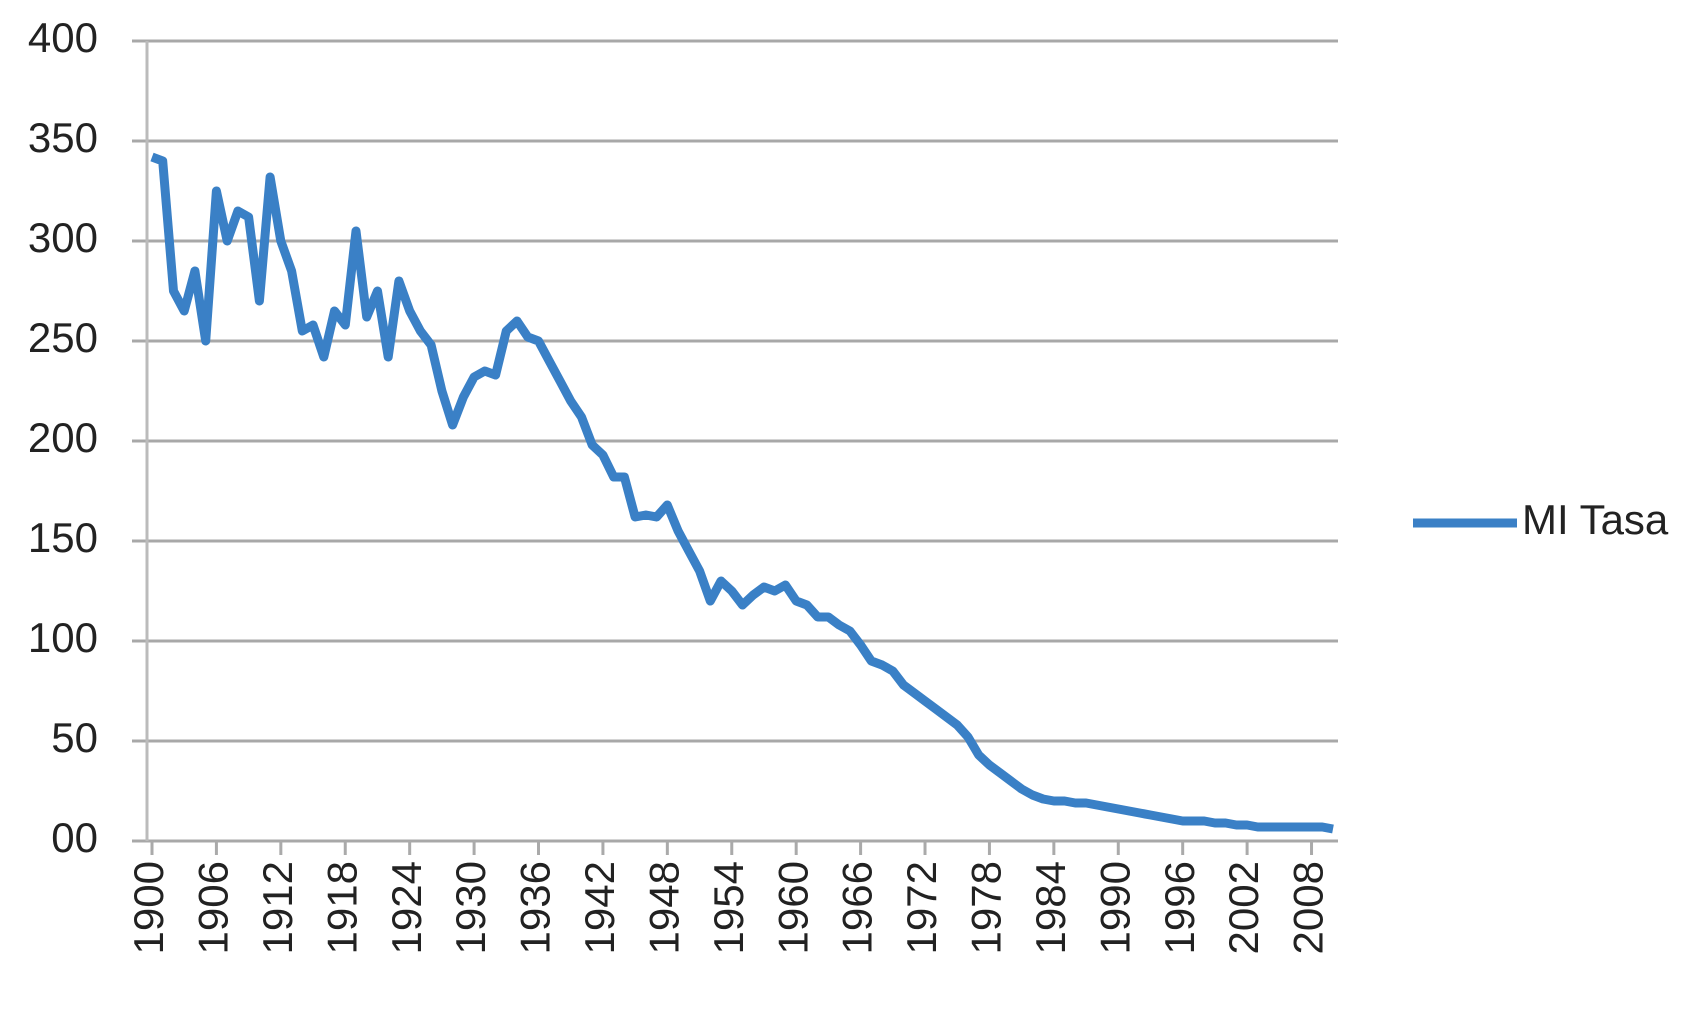  Describe the element at coordinates (341, 907) in the screenshot. I see `x-tick-label: 1918` at that location.